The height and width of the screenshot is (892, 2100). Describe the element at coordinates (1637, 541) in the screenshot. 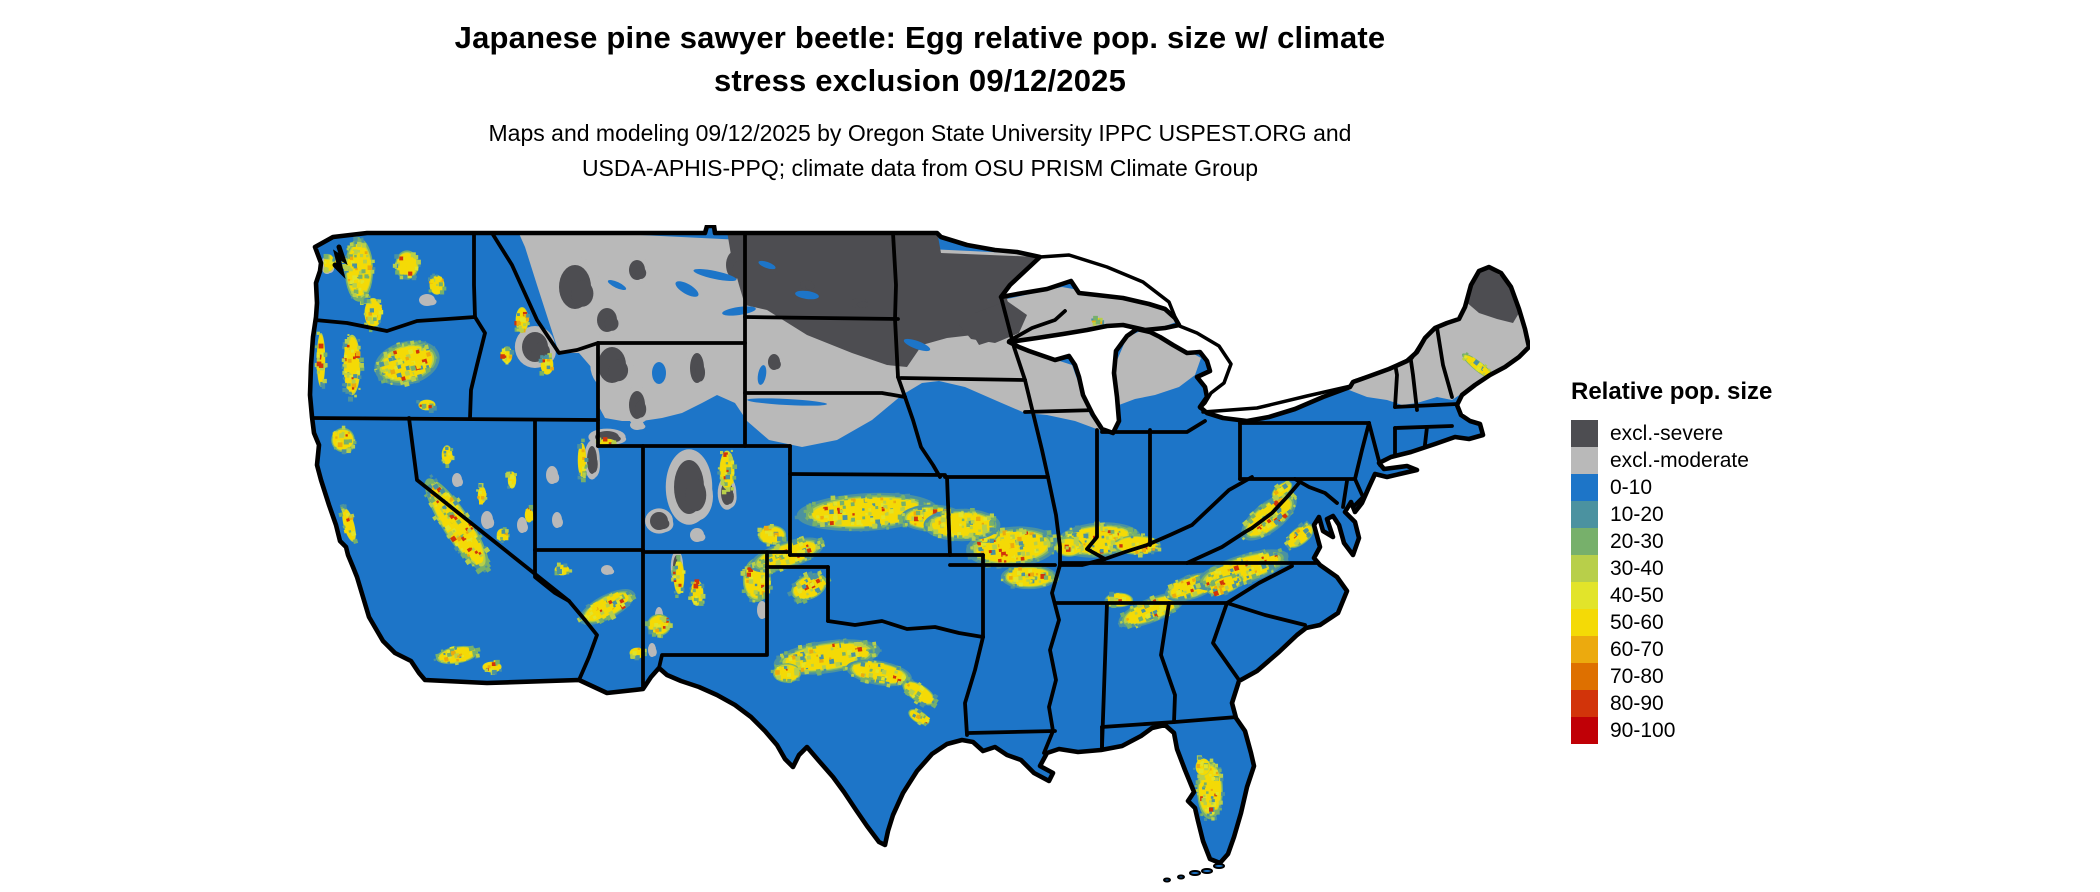

I see `legend-label: 20-30` at that location.